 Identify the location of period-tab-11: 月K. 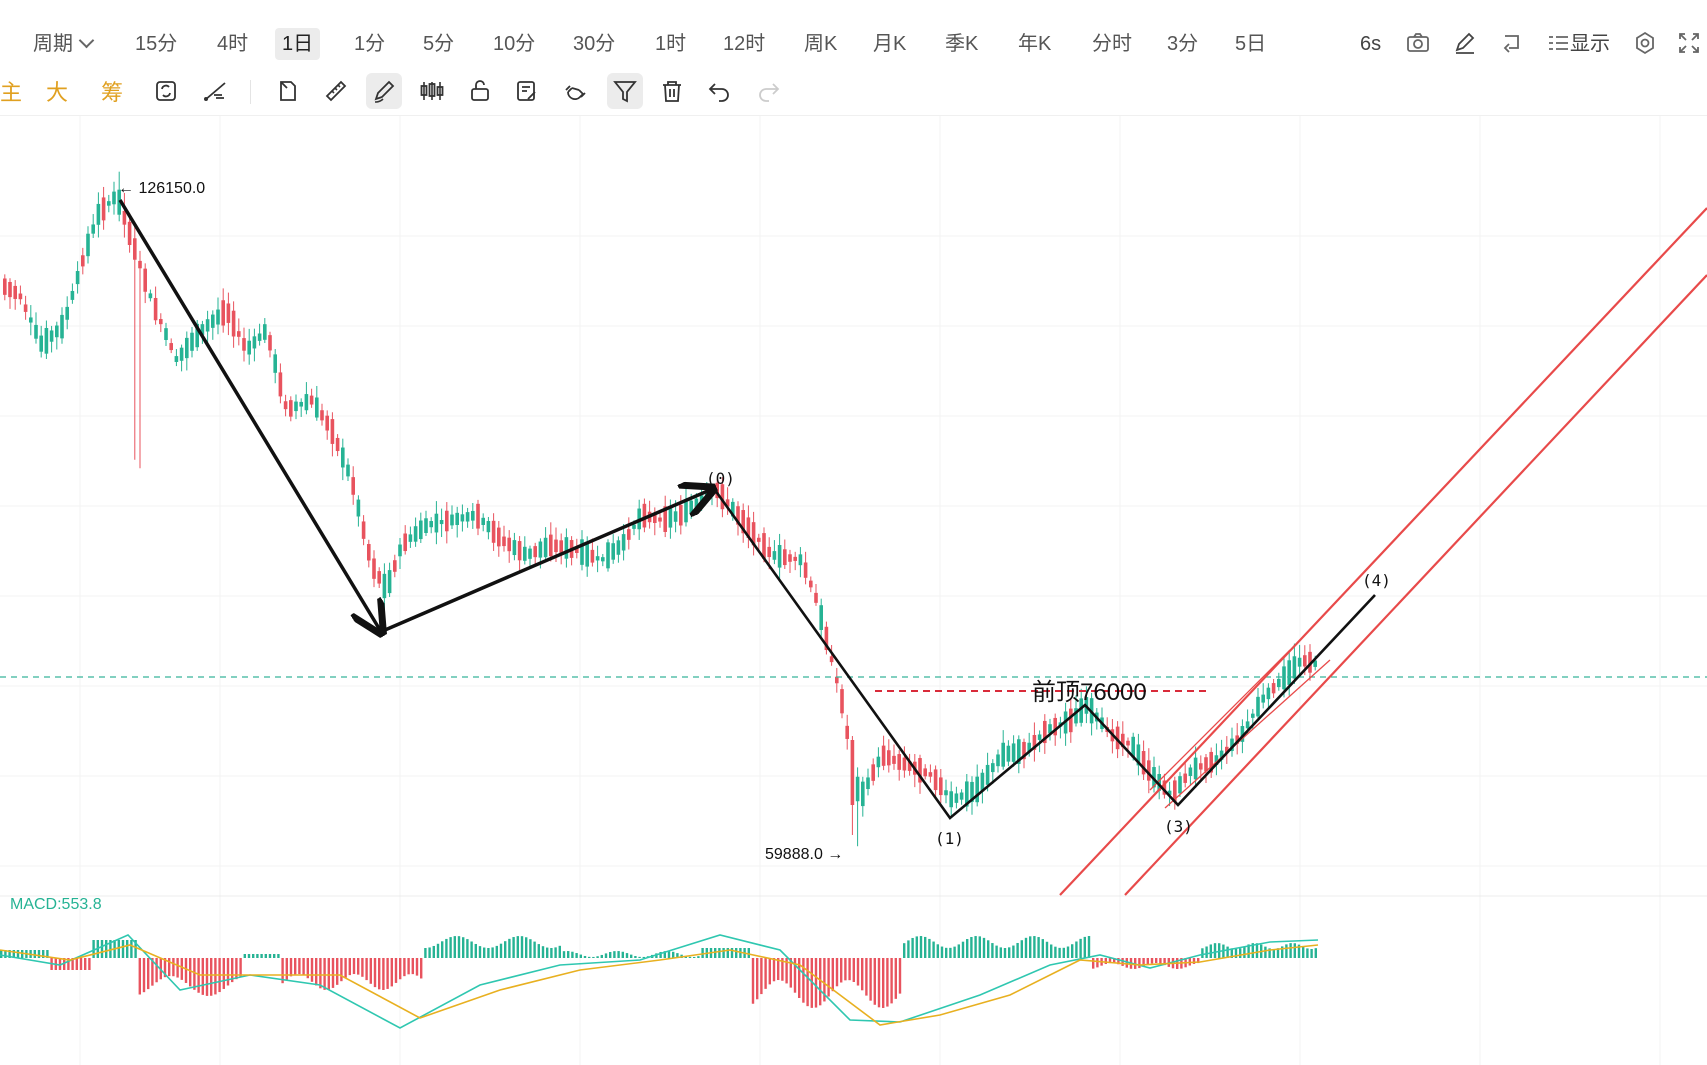
(889, 44).